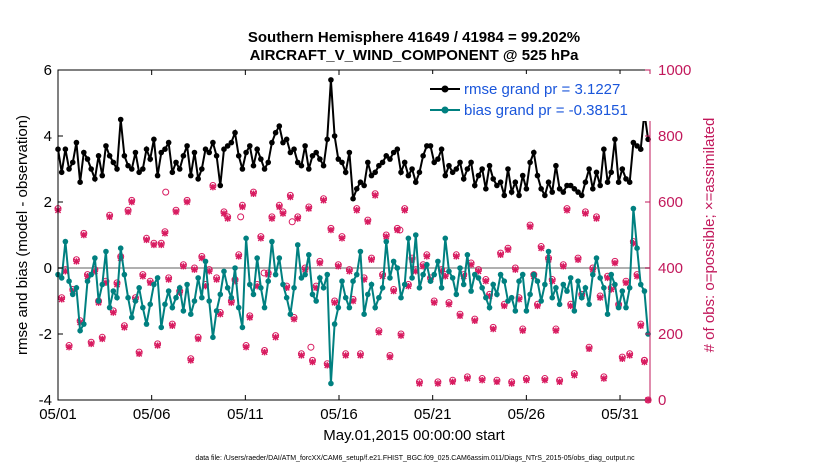  Describe the element at coordinates (166, 192) in the screenshot. I see `obs-possible-only-marker` at that location.